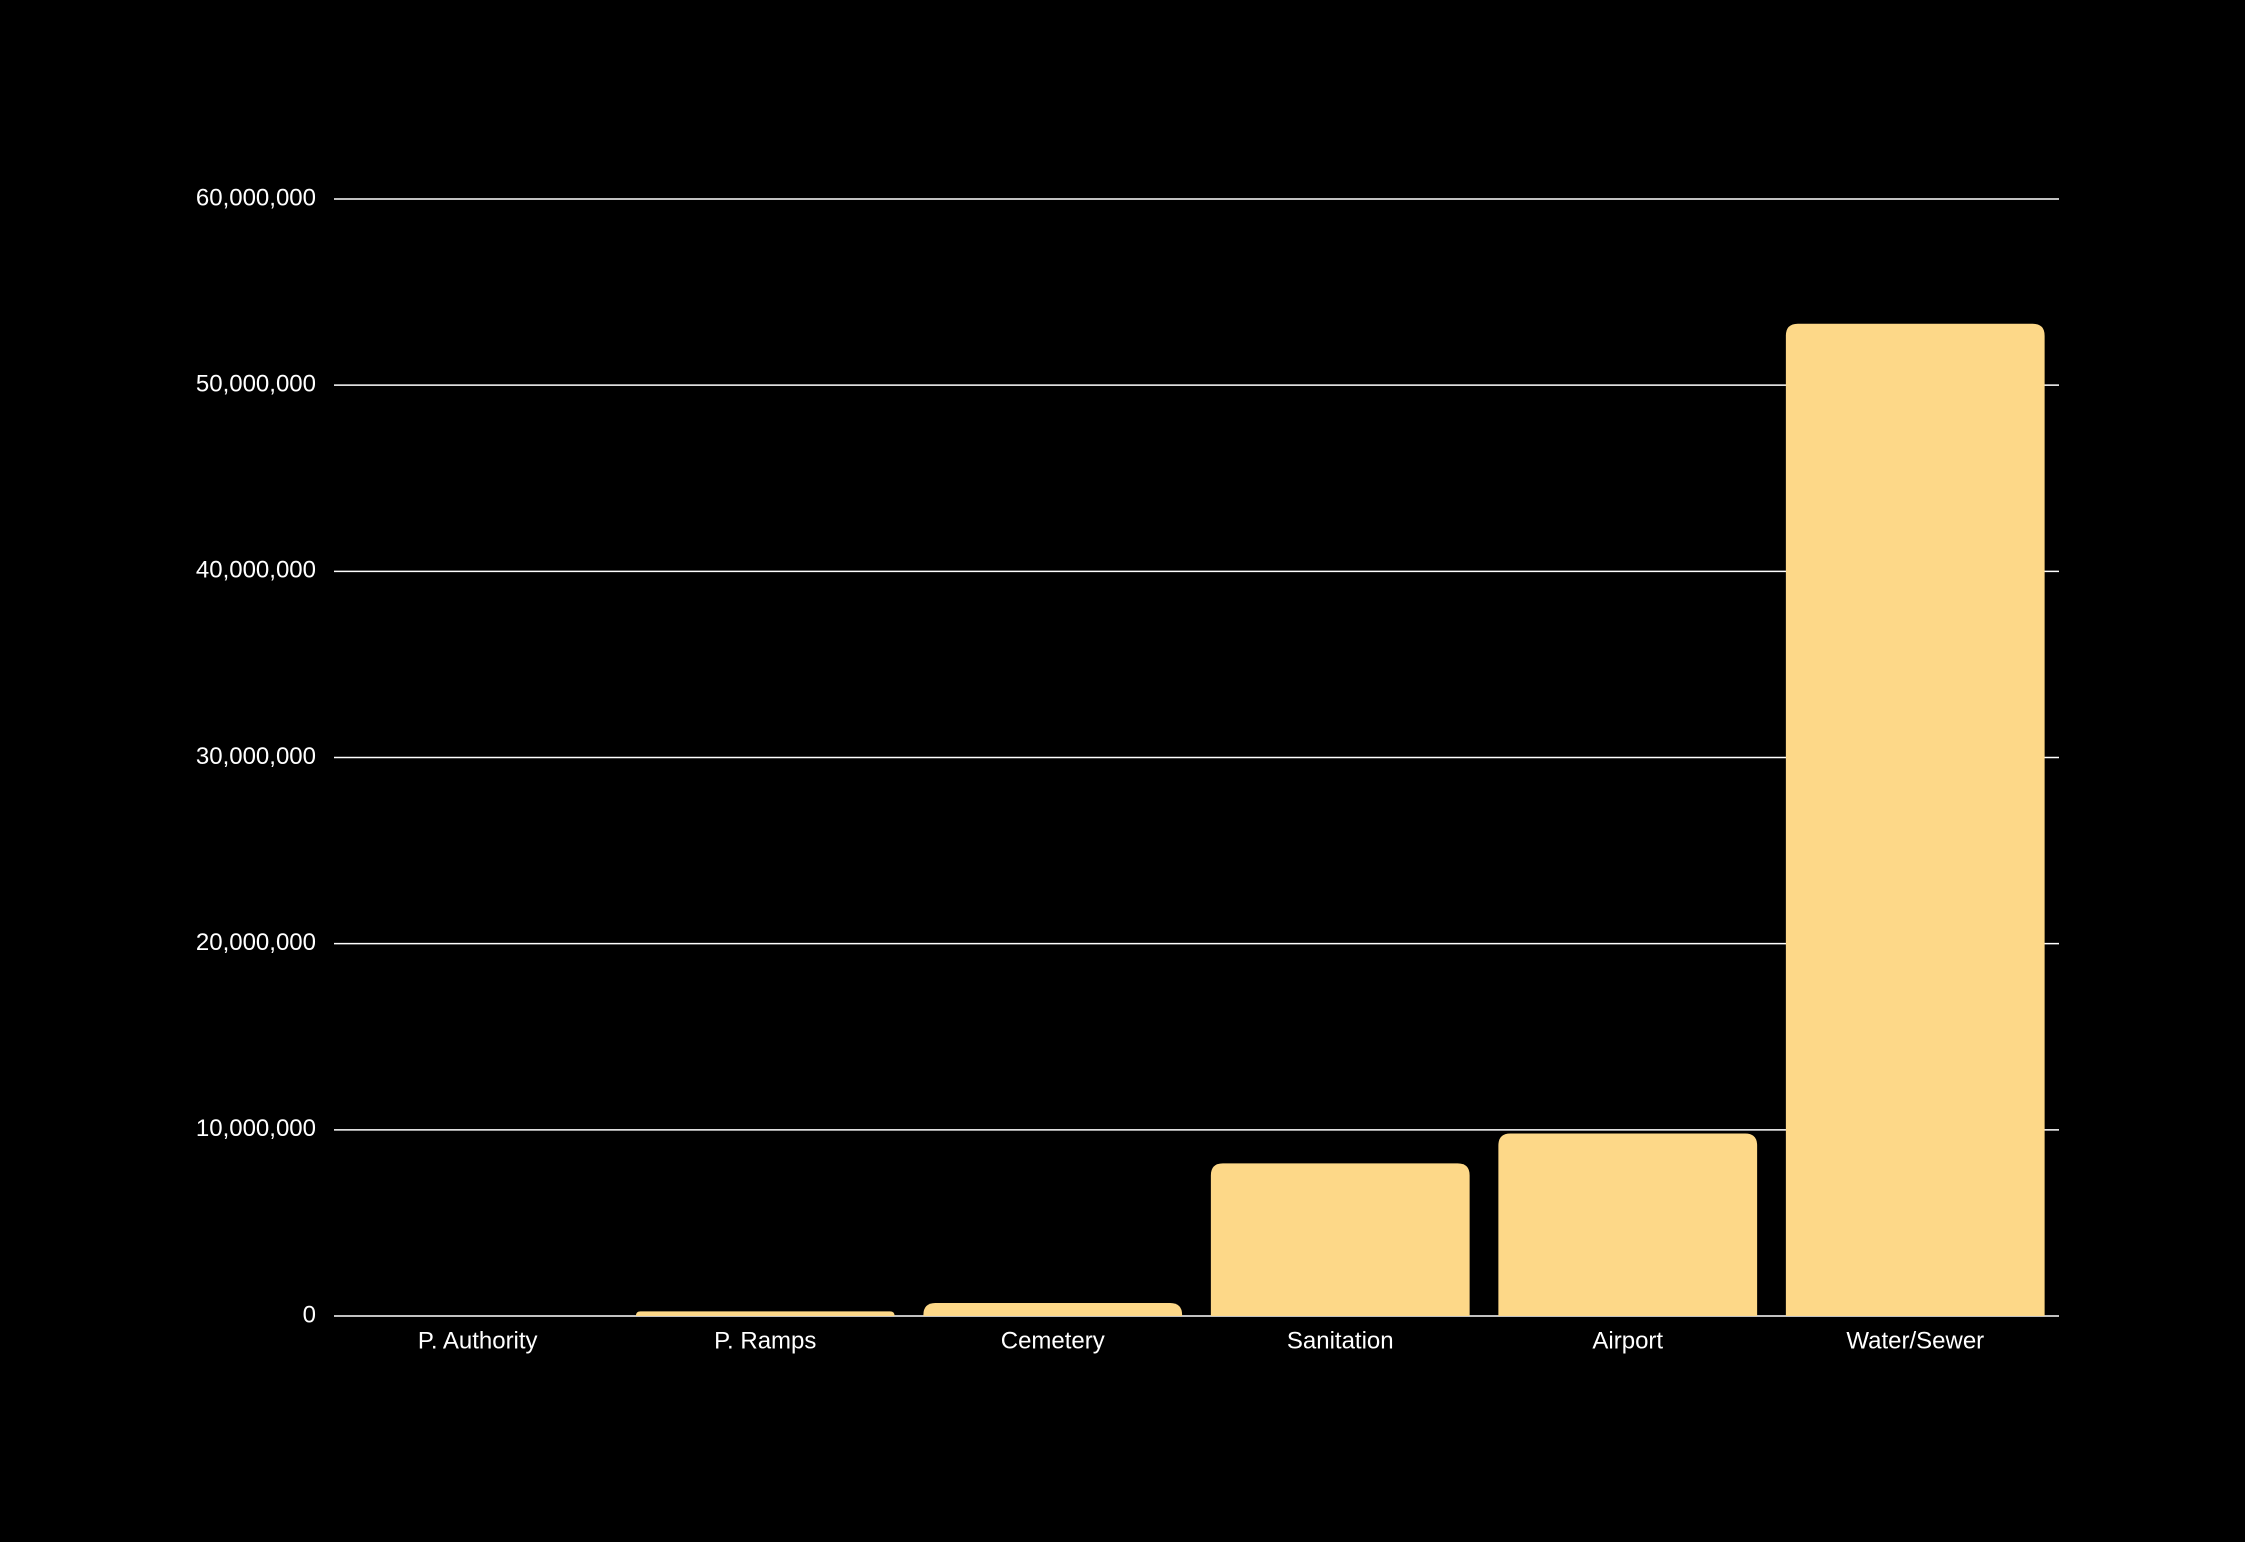  What do you see at coordinates (1053, 1340) in the screenshot?
I see `x-tick-label: Cemetery` at bounding box center [1053, 1340].